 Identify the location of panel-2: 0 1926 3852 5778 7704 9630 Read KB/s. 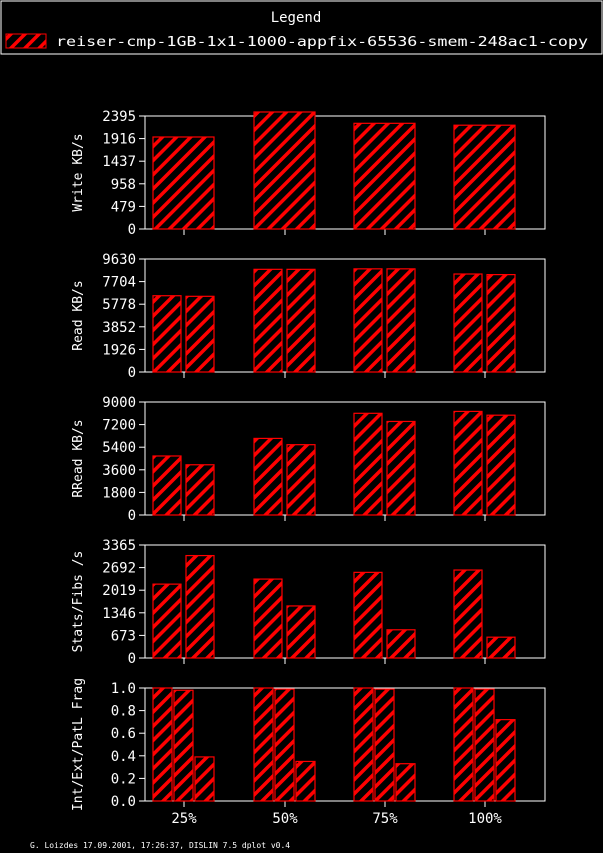
(308, 316).